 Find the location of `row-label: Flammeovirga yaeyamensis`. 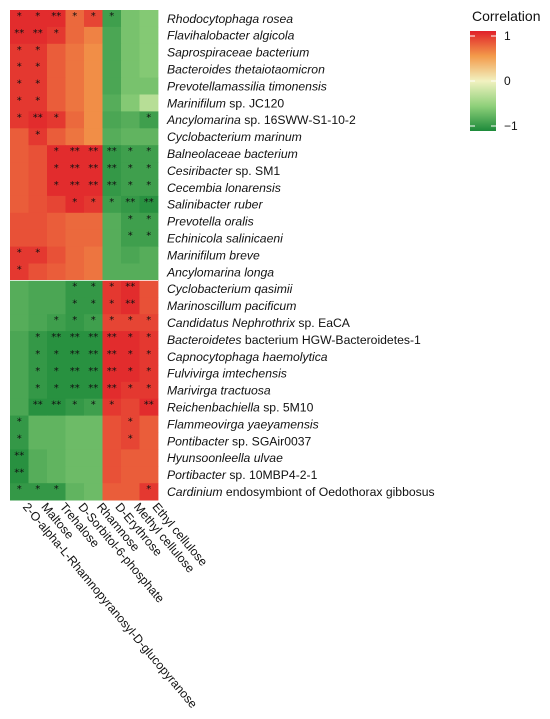

row-label: Flammeovirga yaeyamensis is located at coordinates (243, 424).